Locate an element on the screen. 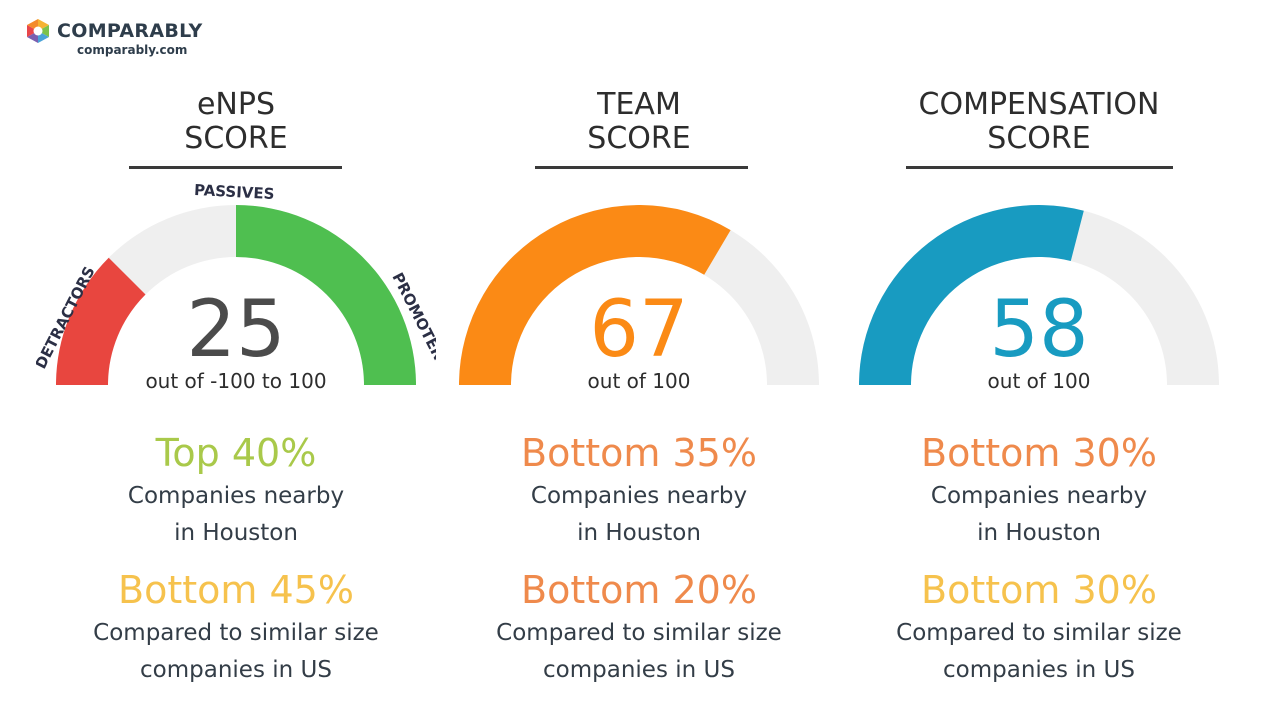 This screenshot has width=1280, height=720. compensation-score-range: out of 100 is located at coordinates (1039, 381).